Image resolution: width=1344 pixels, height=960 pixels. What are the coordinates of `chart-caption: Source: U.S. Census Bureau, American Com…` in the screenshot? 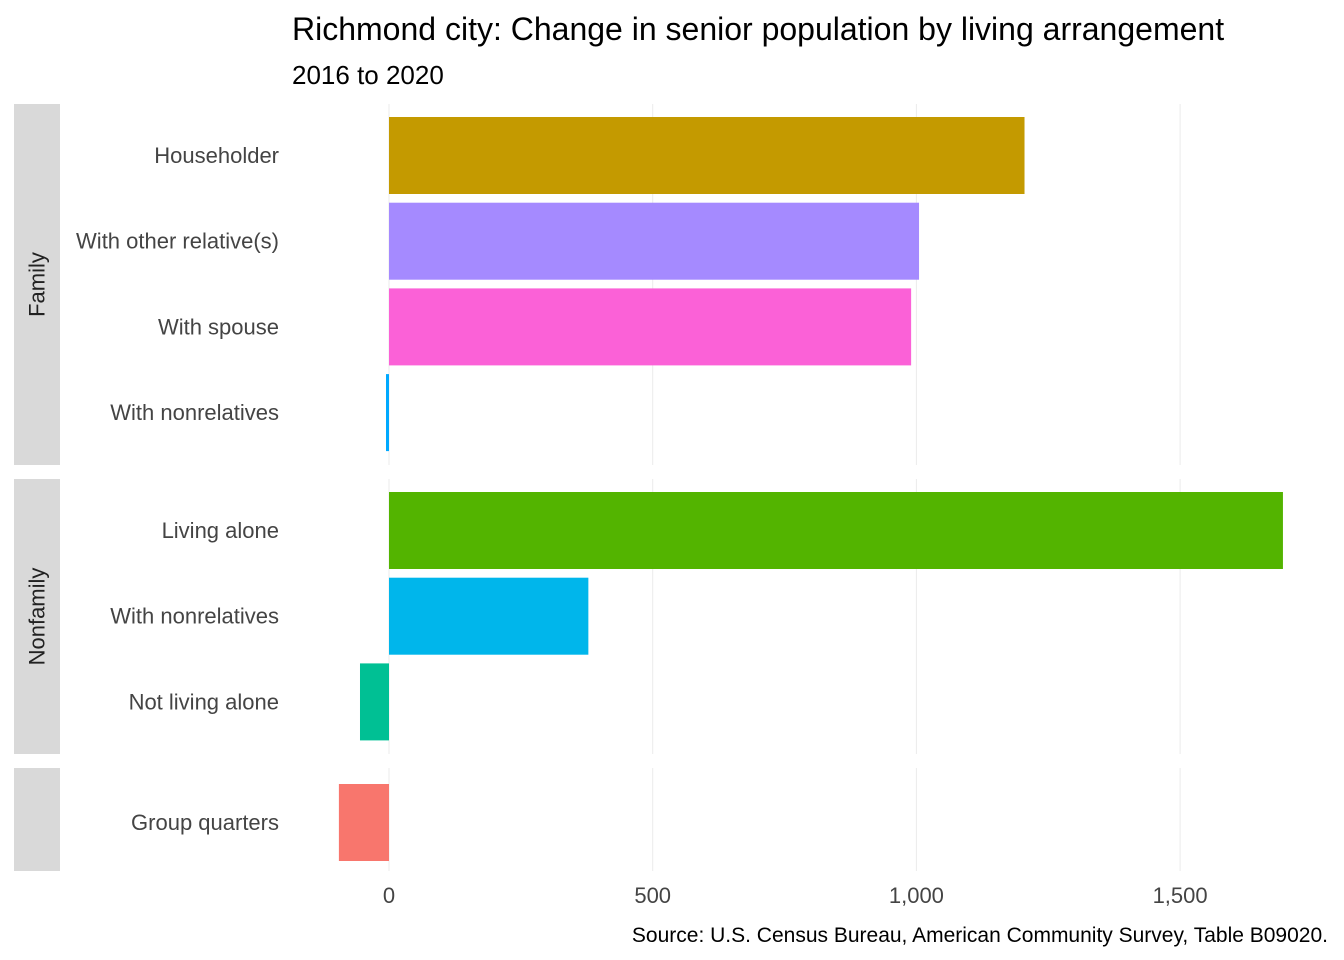 It's located at (980, 935).